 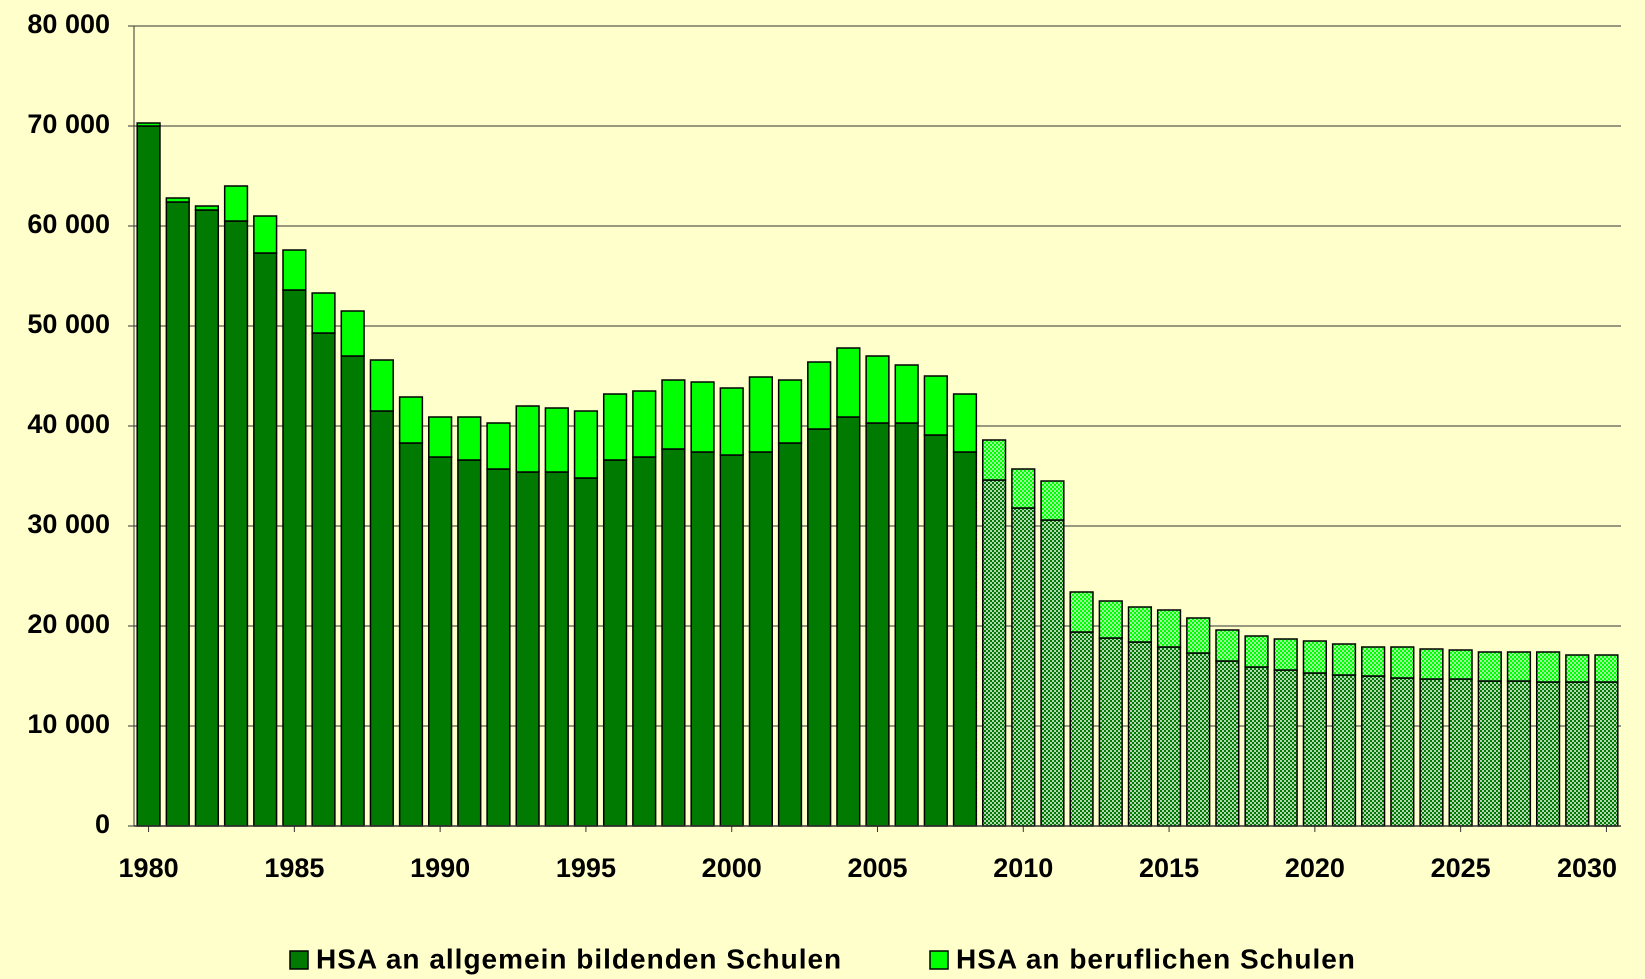 What do you see at coordinates (149, 868) in the screenshot?
I see `x-tick-label: 1980` at bounding box center [149, 868].